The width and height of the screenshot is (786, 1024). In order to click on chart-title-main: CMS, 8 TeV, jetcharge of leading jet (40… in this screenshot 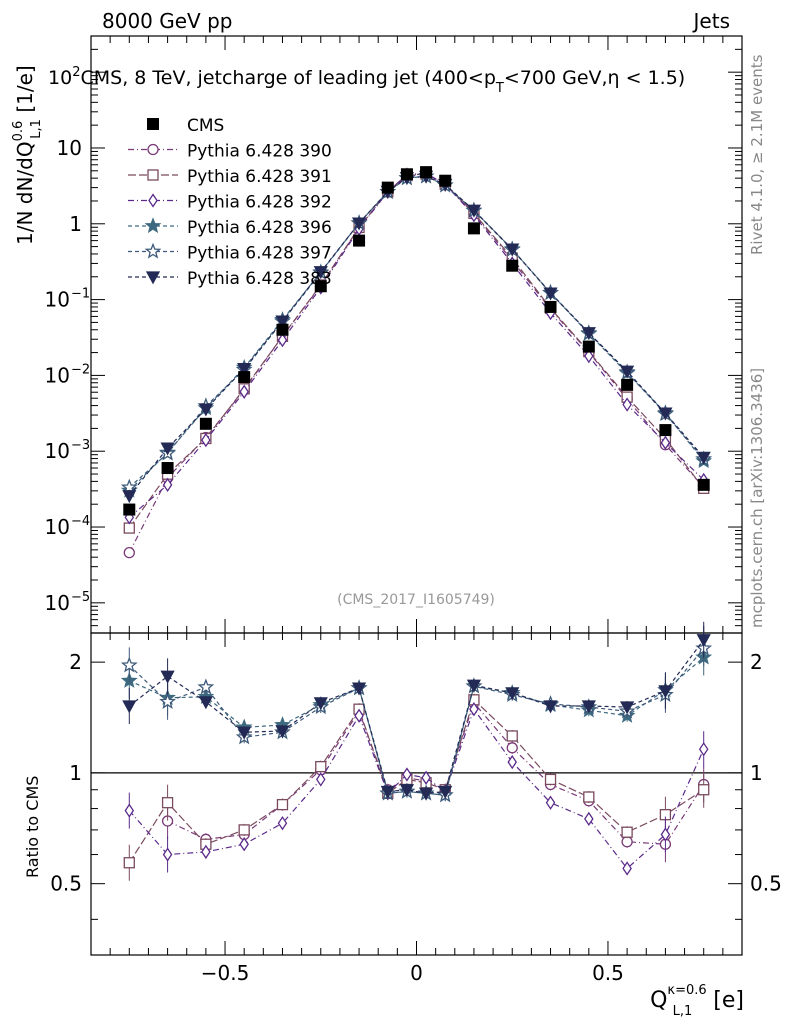, I will do `click(287, 78)`.